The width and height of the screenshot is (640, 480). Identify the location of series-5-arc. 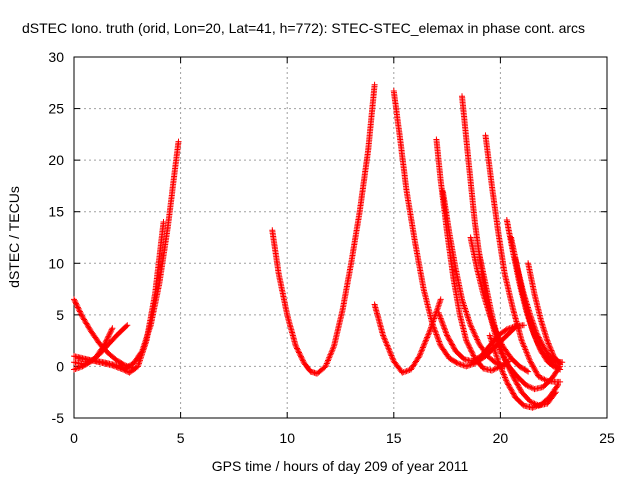
(323, 229).